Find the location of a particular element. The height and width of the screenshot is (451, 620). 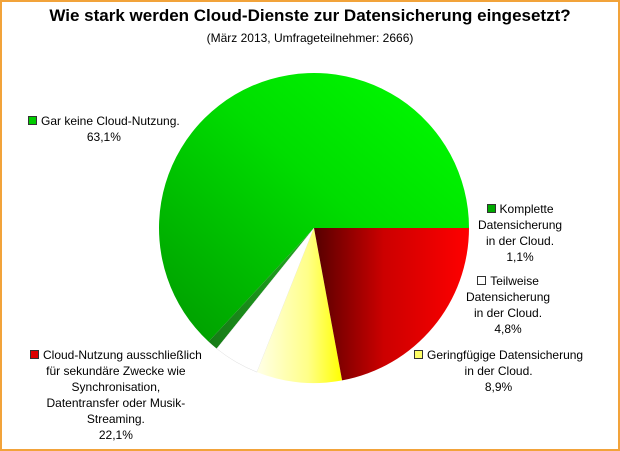

pie-slice-teilweise is located at coordinates (265, 300).